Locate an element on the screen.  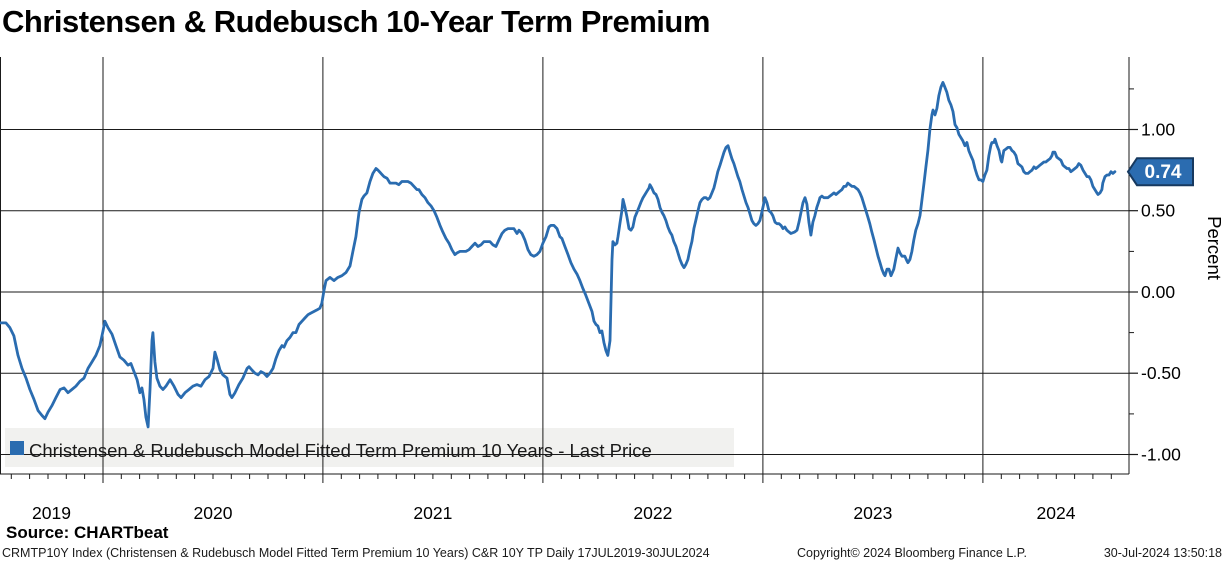
x-axis-tick-label: 2023 is located at coordinates (872, 513).